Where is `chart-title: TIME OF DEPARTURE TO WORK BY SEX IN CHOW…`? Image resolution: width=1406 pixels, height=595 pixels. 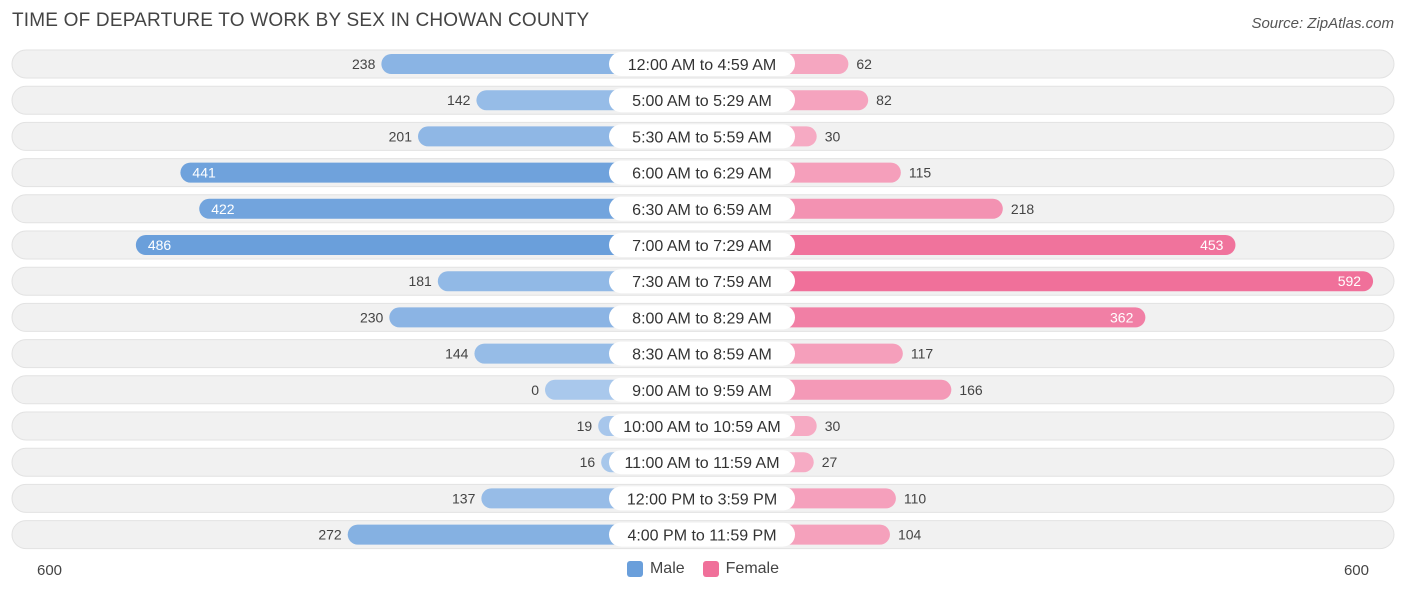
chart-title: TIME OF DEPARTURE TO WORK BY SEX IN CHOW… is located at coordinates (301, 20).